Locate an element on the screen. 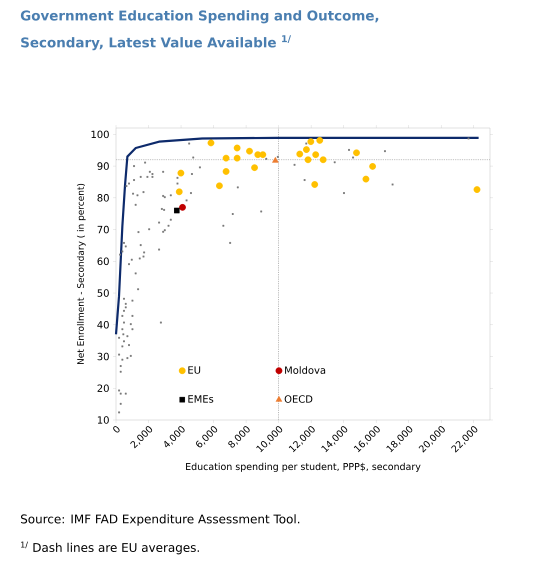 This screenshot has height=565, width=557. legend-label: EMEs is located at coordinates (201, 399).